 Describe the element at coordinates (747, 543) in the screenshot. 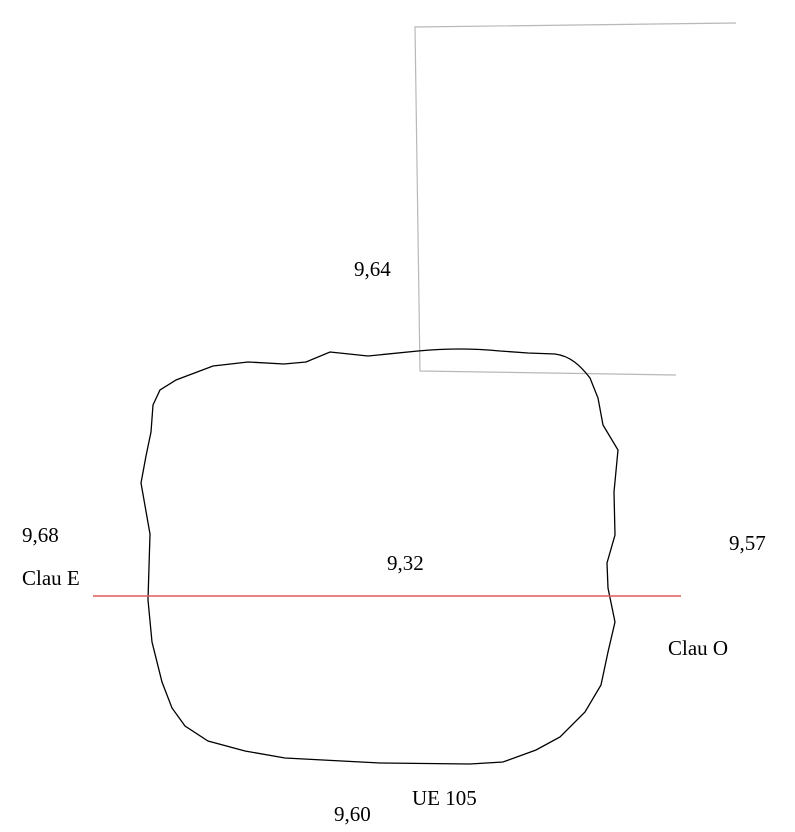

I see `elevation-east-label: 9,57` at that location.